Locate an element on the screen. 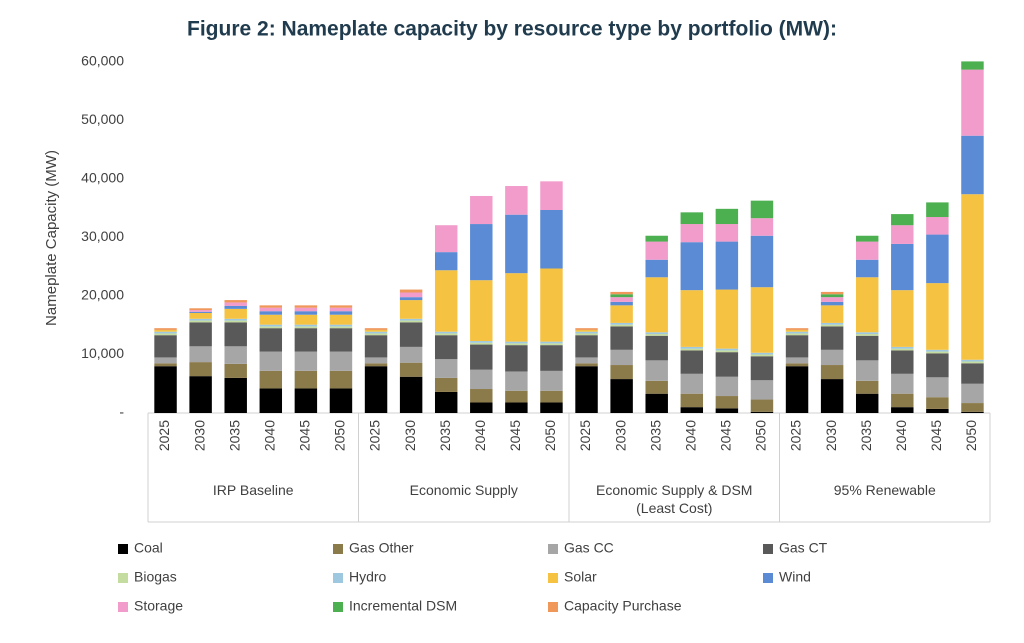  y-tick-label: 30,000 is located at coordinates (102, 236).